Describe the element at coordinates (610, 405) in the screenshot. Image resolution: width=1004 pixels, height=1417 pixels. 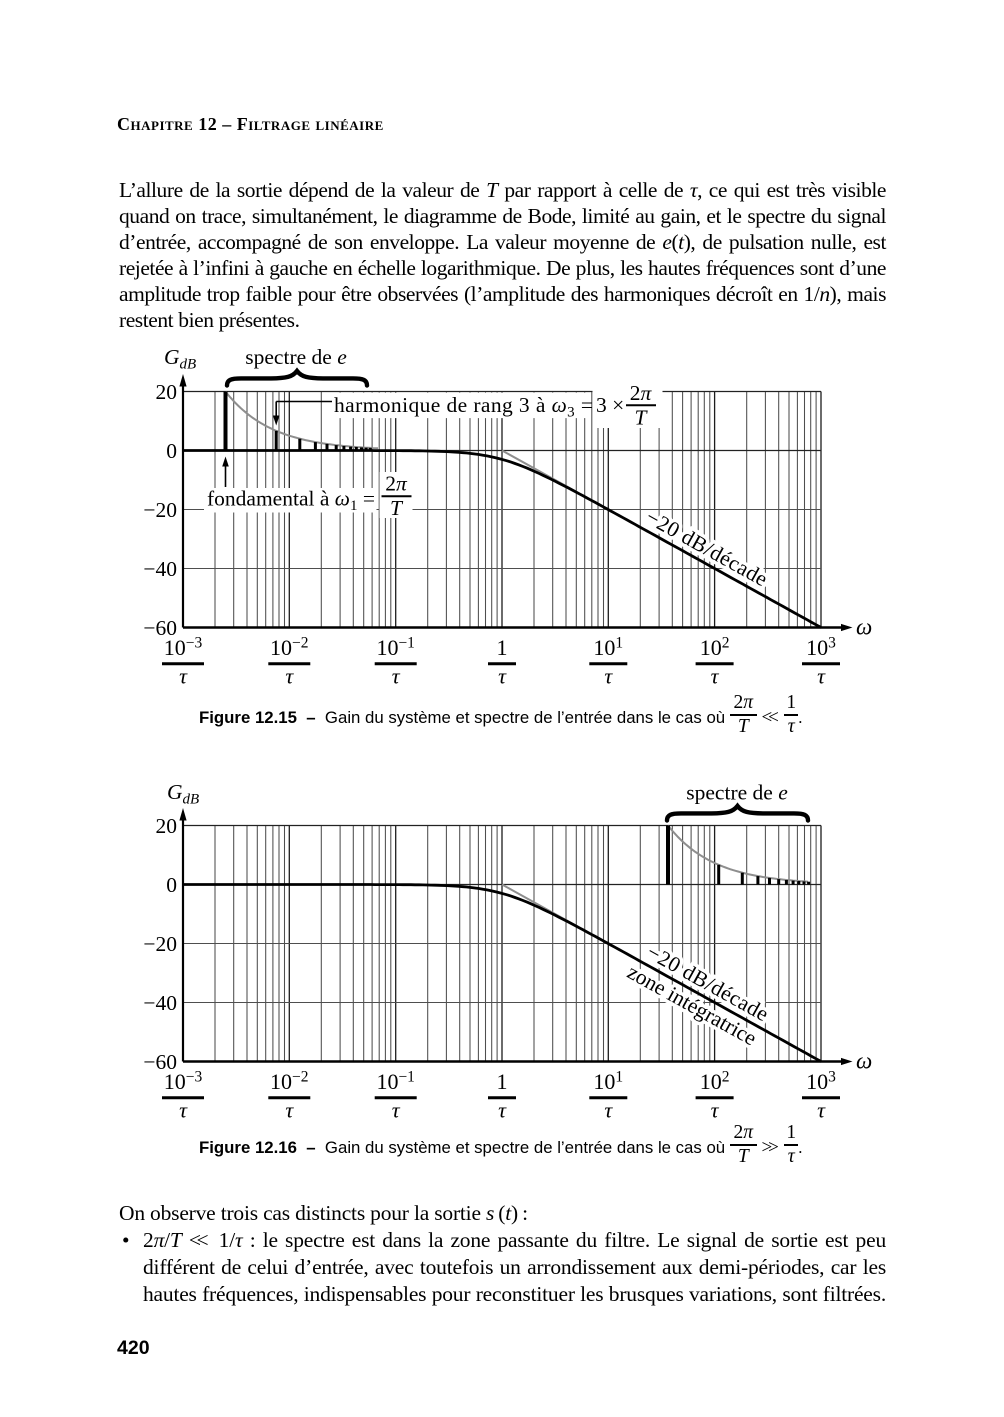
I see `svg-text: 3 ×` at that location.